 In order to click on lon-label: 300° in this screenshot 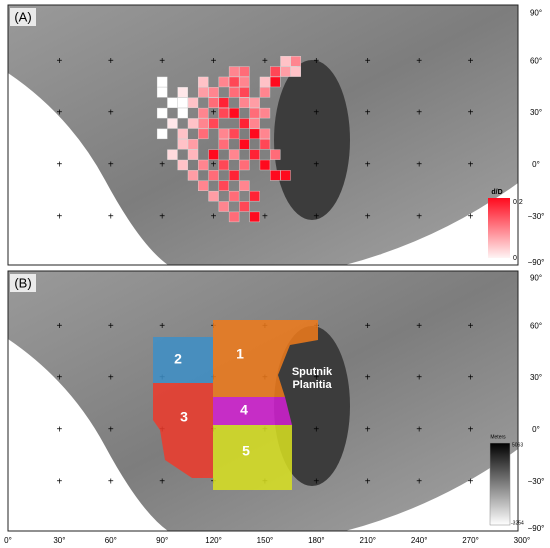, I will do `click(522, 540)`.